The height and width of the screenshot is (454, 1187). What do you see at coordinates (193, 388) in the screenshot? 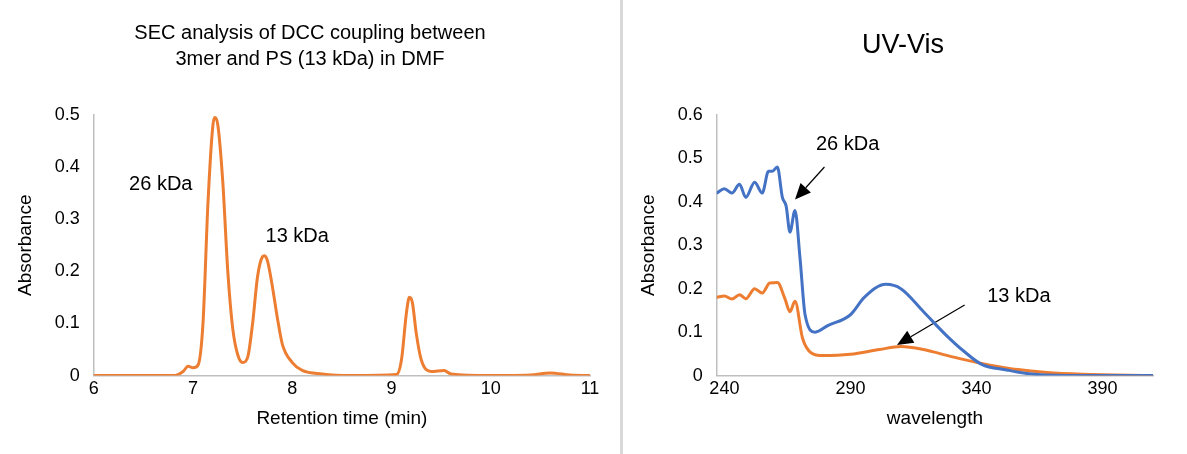
I see `x-tick-label: 7` at bounding box center [193, 388].